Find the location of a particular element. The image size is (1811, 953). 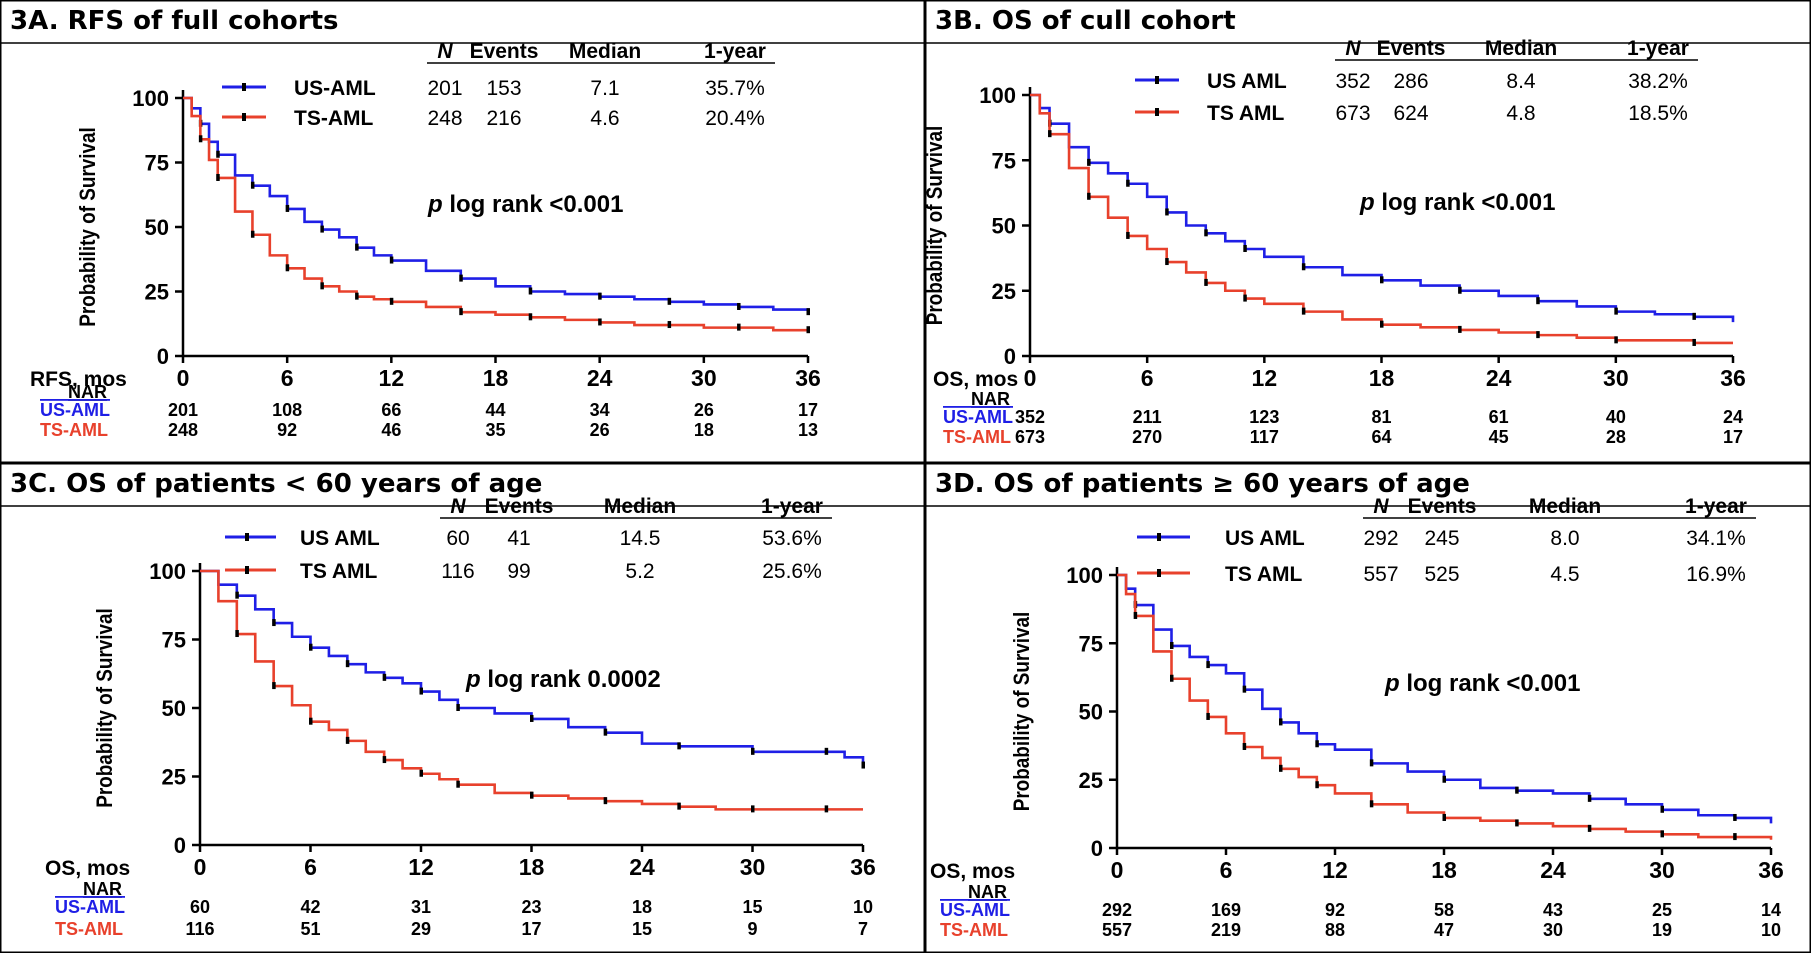

y-tick-label: 50 is located at coordinates (157, 227).